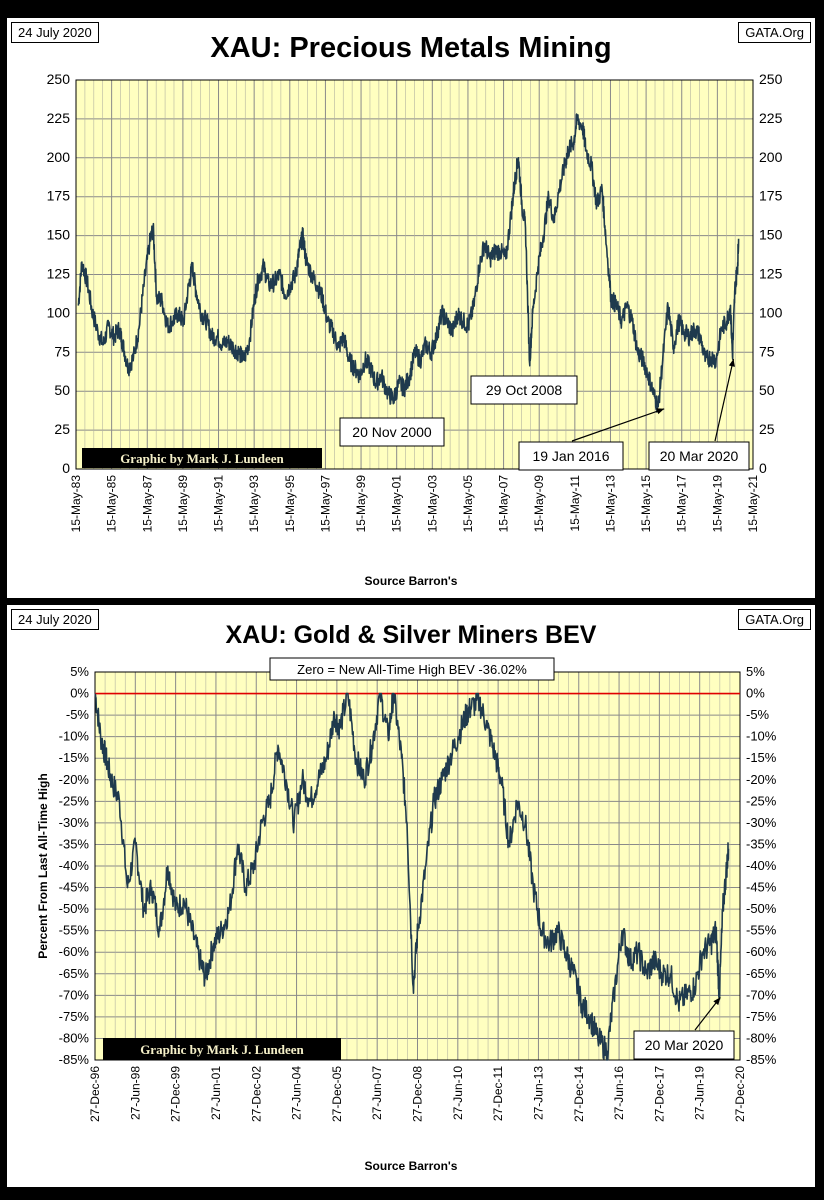 The image size is (824, 1200). I want to click on chart1-xtick: 15-May-95, so click(290, 504).